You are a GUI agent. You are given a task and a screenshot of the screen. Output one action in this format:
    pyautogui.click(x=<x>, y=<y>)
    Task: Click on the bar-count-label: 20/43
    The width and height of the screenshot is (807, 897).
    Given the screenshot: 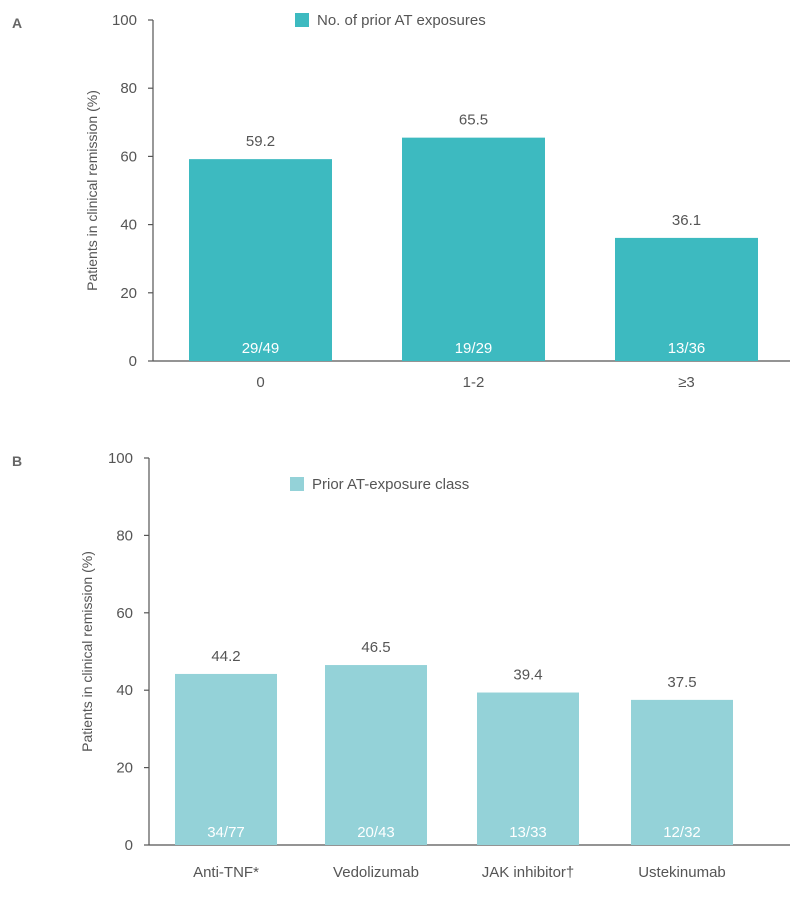 What is the action you would take?
    pyautogui.click(x=376, y=832)
    